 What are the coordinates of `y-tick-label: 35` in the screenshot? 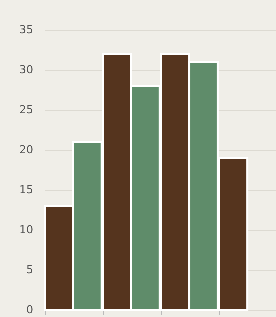 It's located at (27, 30).